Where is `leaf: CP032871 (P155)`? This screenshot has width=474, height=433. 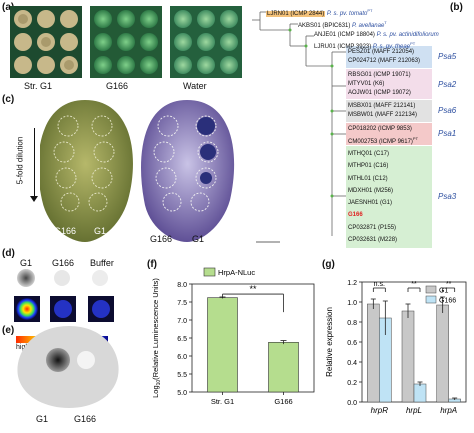
leaf: CP032871 (P155) is located at coordinates (372, 227).